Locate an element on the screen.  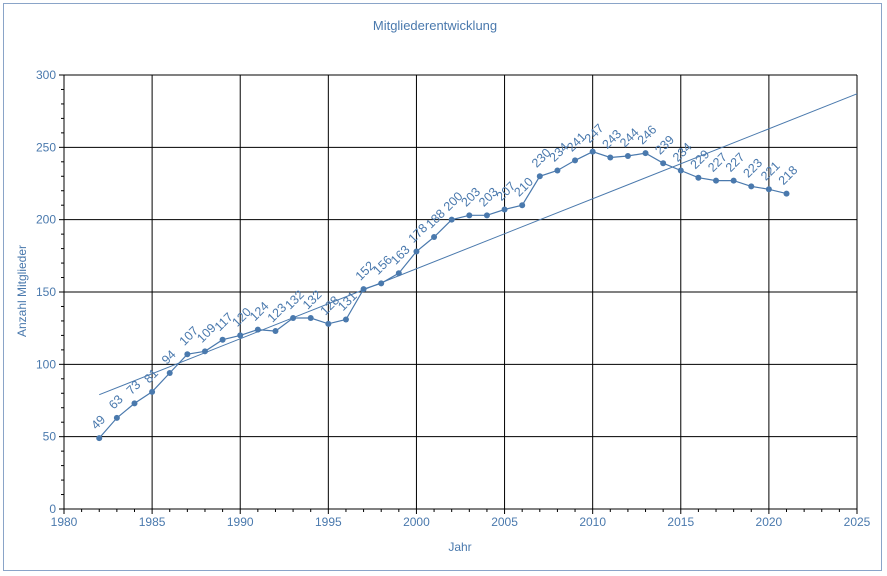
data-label: 73 is located at coordinates (134, 388).